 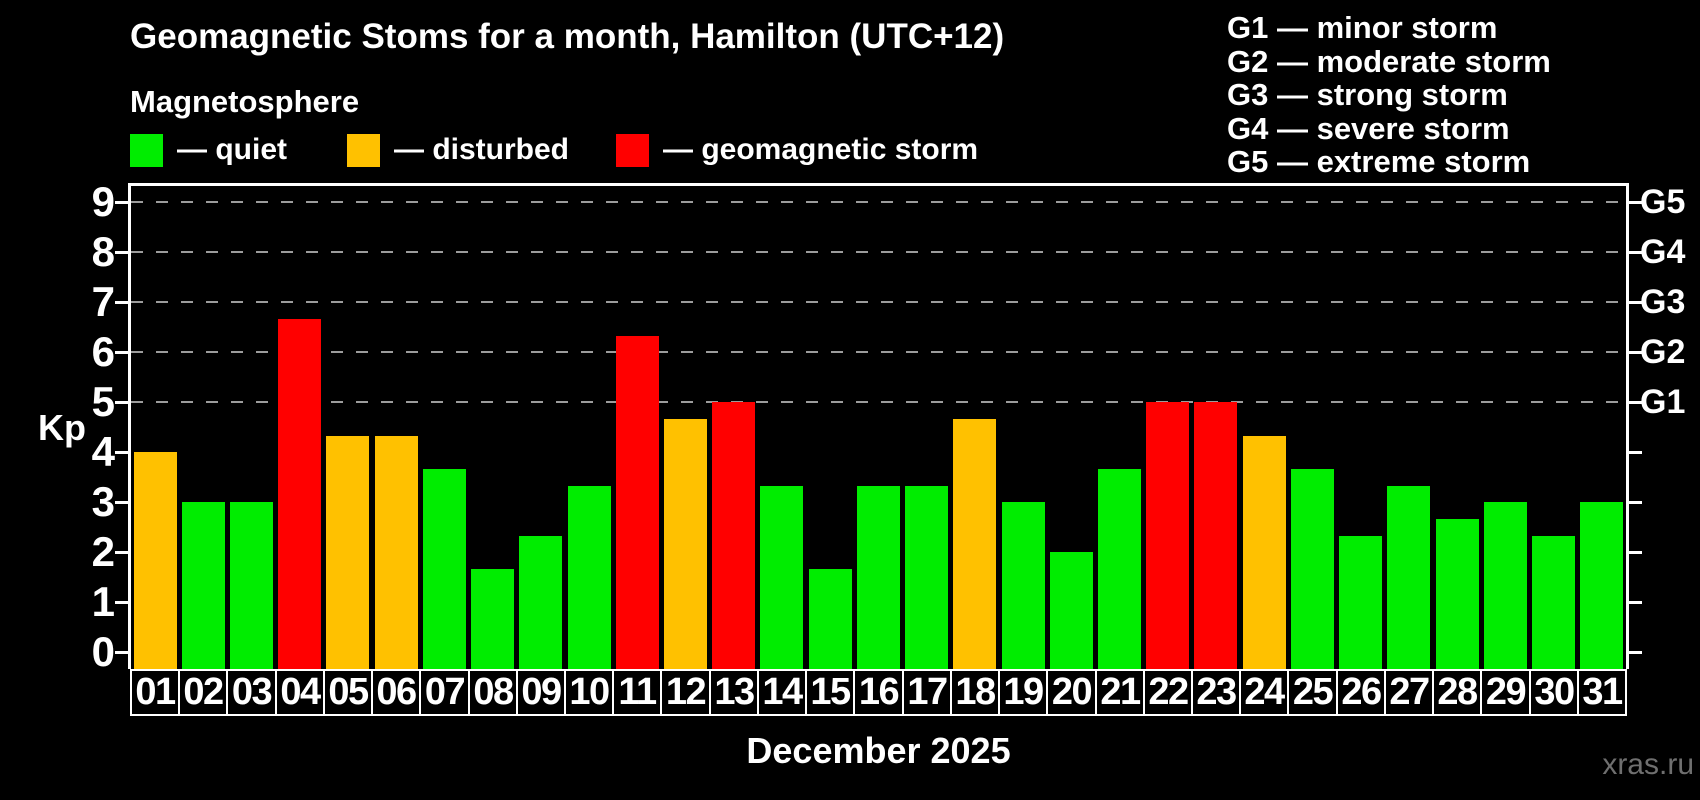 I want to click on right-axis-label-g3: G3, so click(x=1663, y=302).